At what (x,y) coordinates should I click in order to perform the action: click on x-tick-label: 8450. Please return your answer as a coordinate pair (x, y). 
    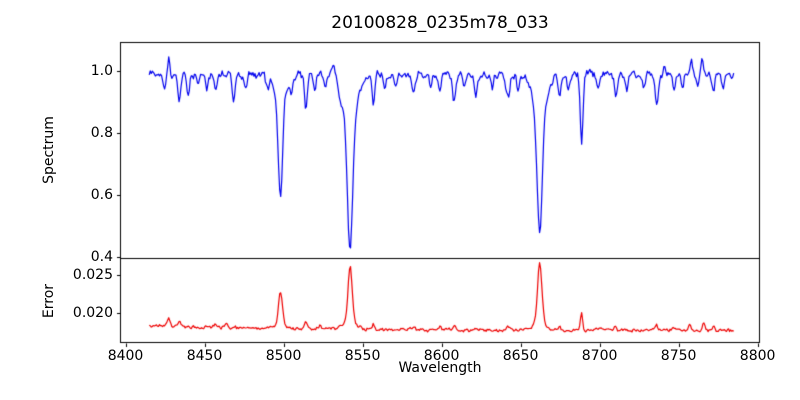
    Looking at the image, I should click on (204, 356).